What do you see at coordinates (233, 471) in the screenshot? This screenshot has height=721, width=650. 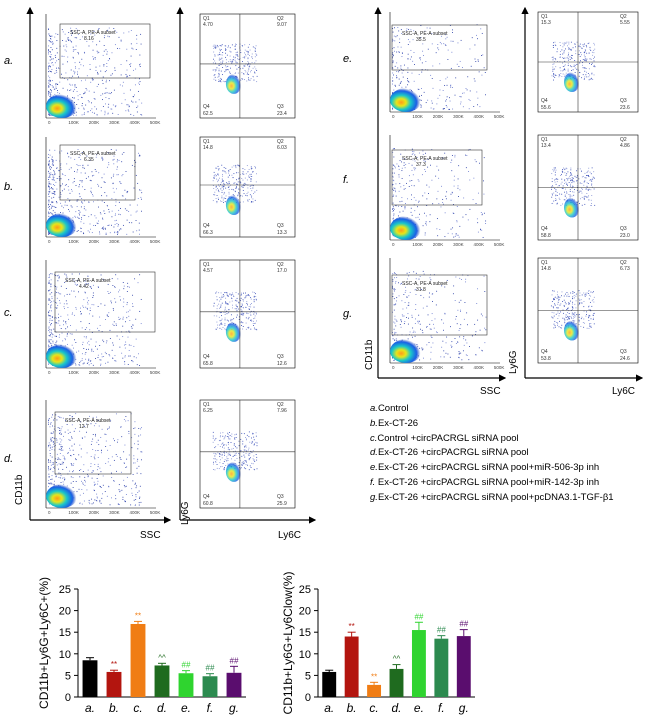 I see `density-hotspot` at bounding box center [233, 471].